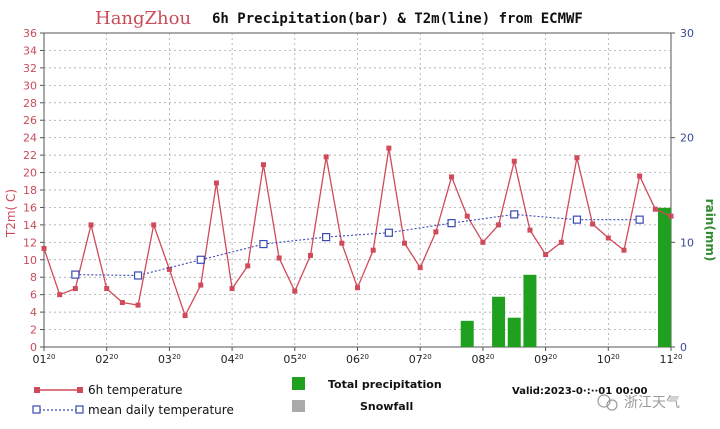 The height and width of the screenshot is (429, 720). What do you see at coordinates (135, 390) in the screenshot?
I see `legend-temp-label: 6h temperature` at bounding box center [135, 390].